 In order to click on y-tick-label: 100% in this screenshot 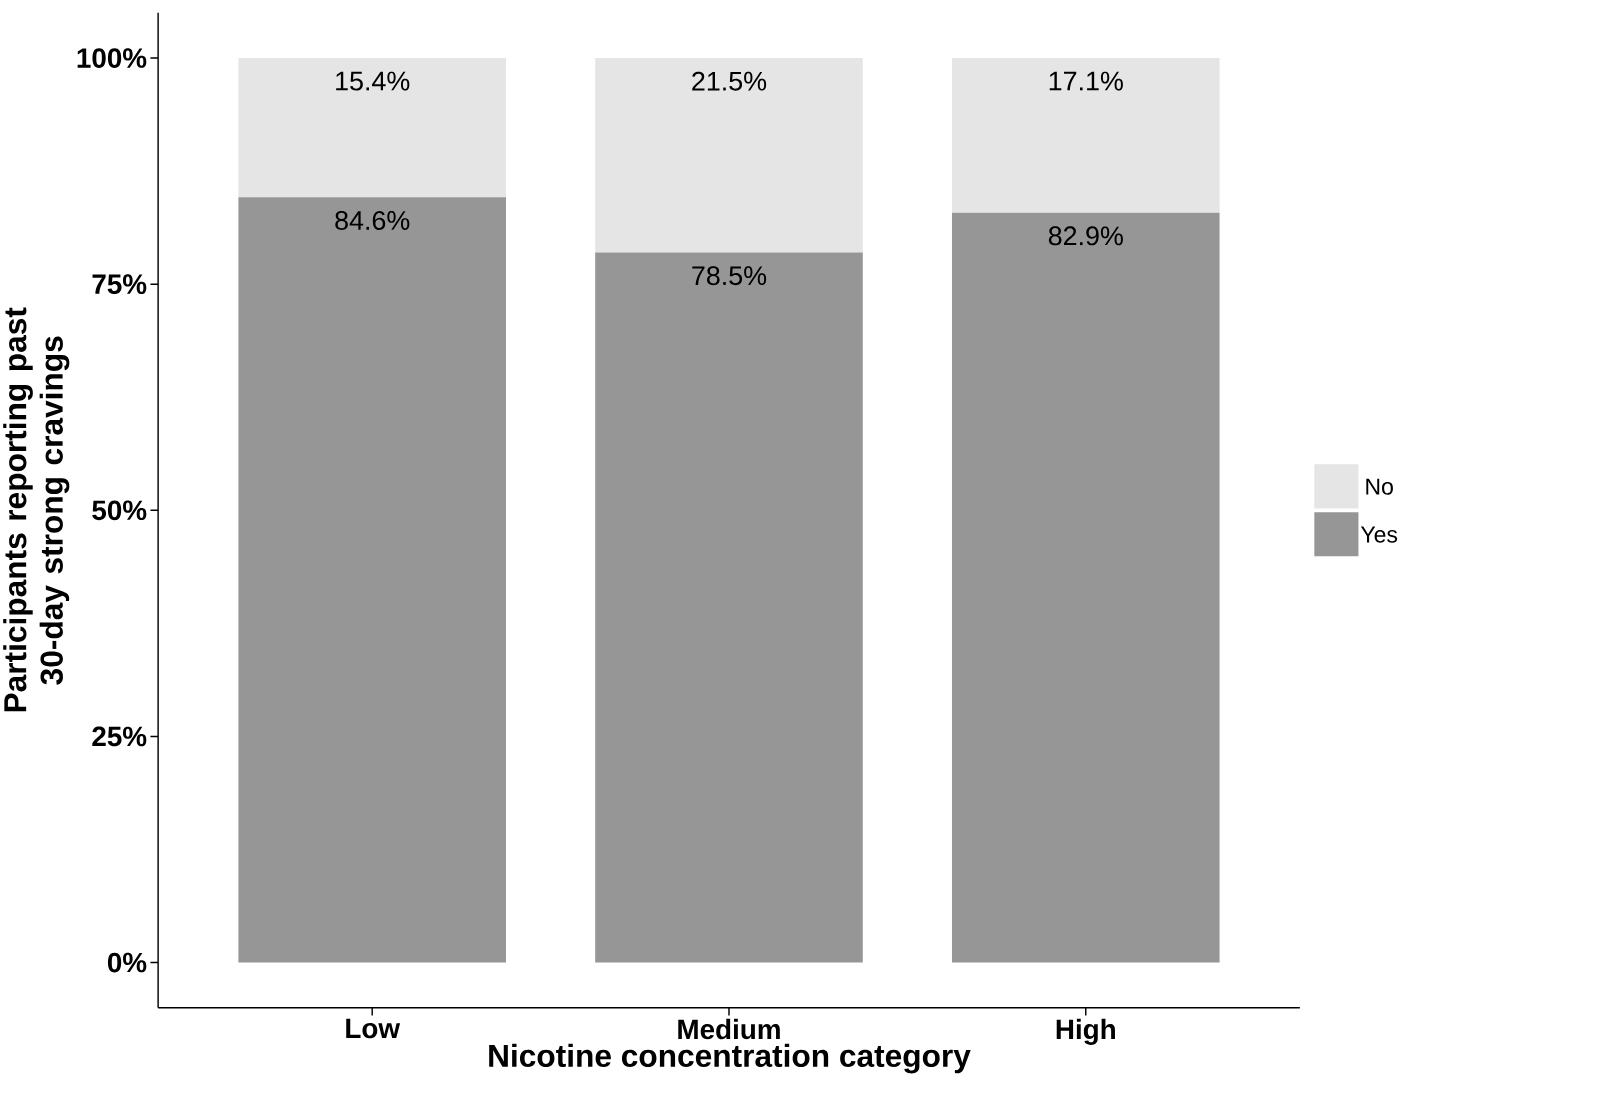, I will do `click(112, 58)`.